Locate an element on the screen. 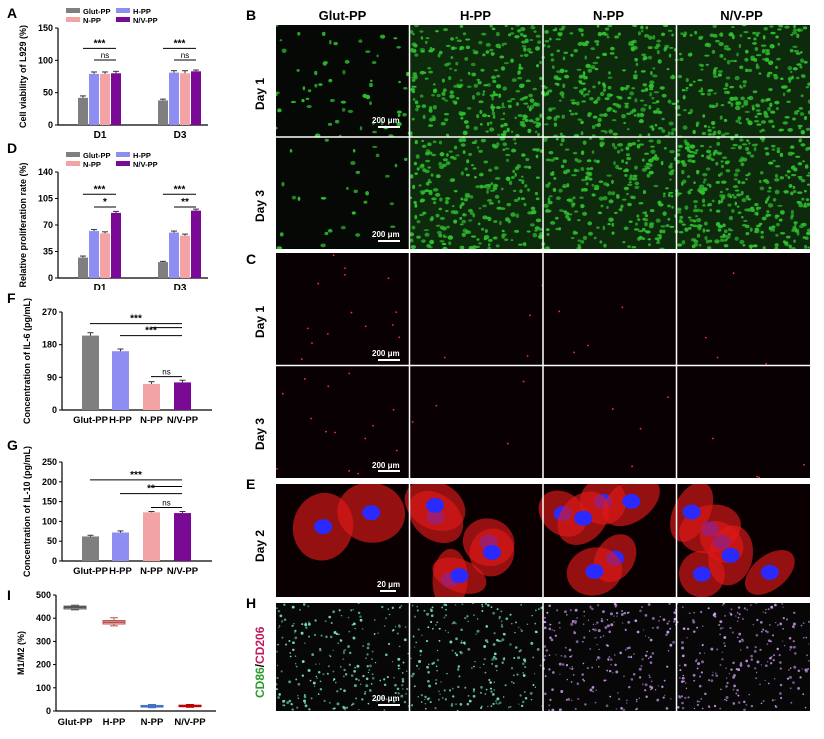 The width and height of the screenshot is (824, 739). microscopy-image is located at coordinates (543, 543).